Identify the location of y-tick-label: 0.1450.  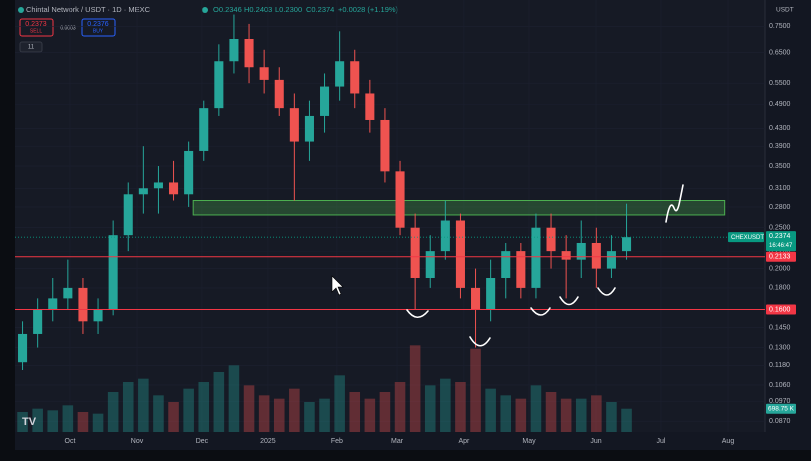
(780, 327).